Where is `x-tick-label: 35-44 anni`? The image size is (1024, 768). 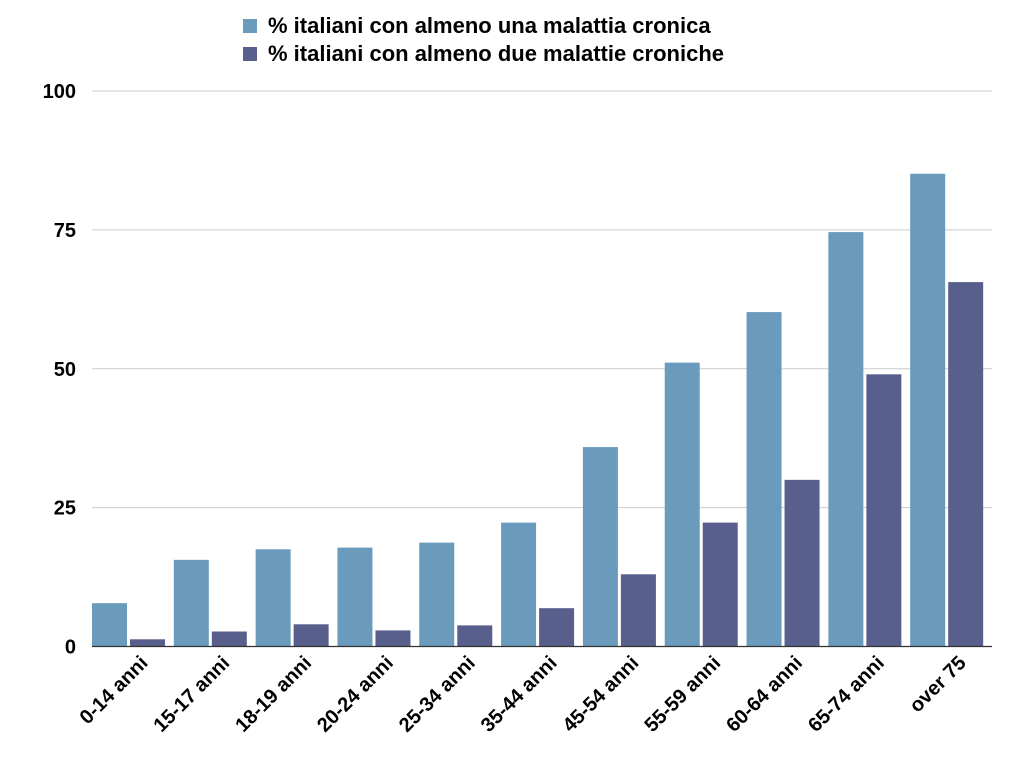 x-tick-label: 35-44 anni is located at coordinates (519, 694).